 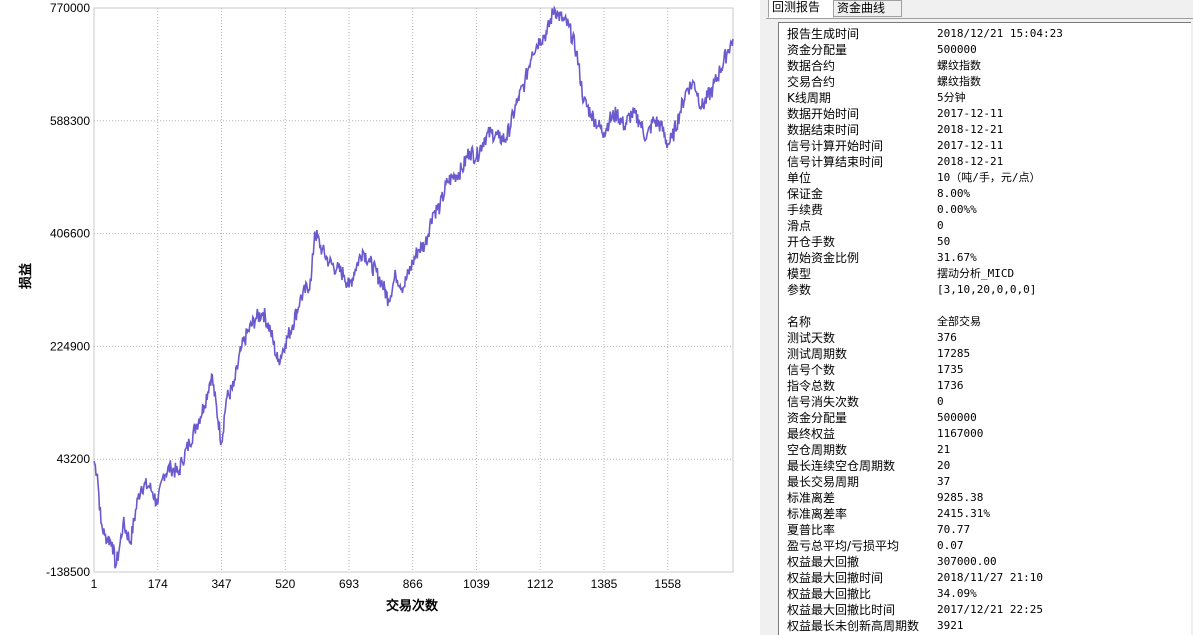 What do you see at coordinates (984, 498) in the screenshot?
I see `report-row: 标准离差 9285.38` at bounding box center [984, 498].